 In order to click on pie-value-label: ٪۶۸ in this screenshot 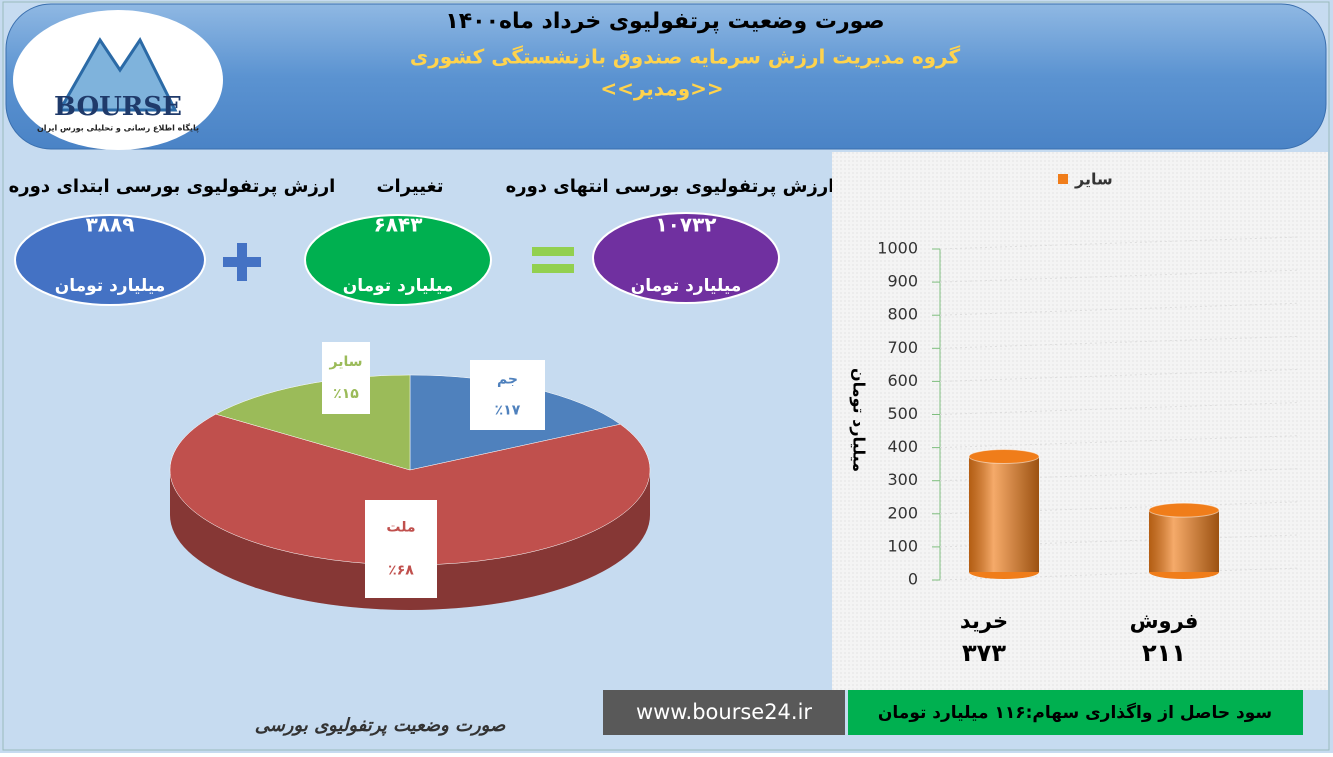, I will do `click(401, 571)`.